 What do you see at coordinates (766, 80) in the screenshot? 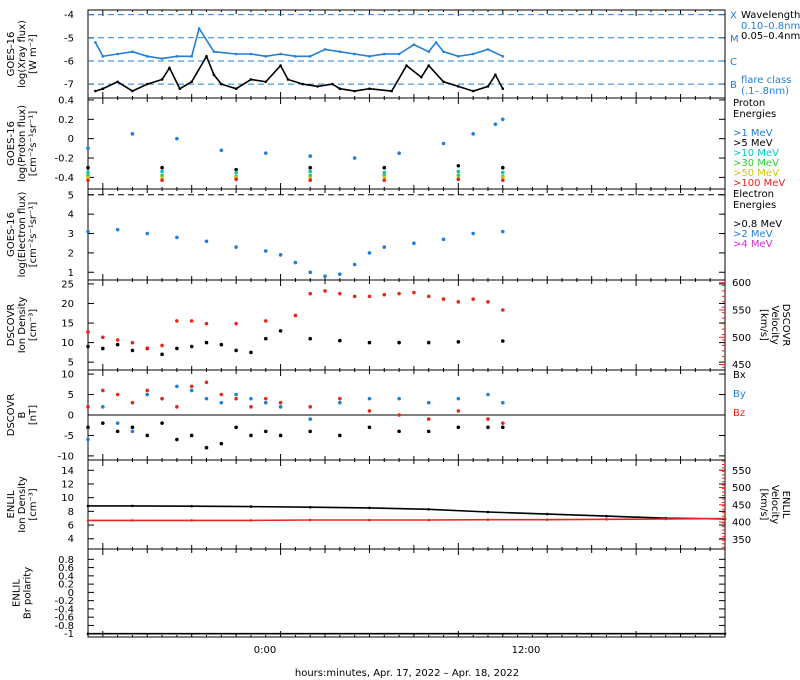
I see `flare-class-caption: flare class` at bounding box center [766, 80].